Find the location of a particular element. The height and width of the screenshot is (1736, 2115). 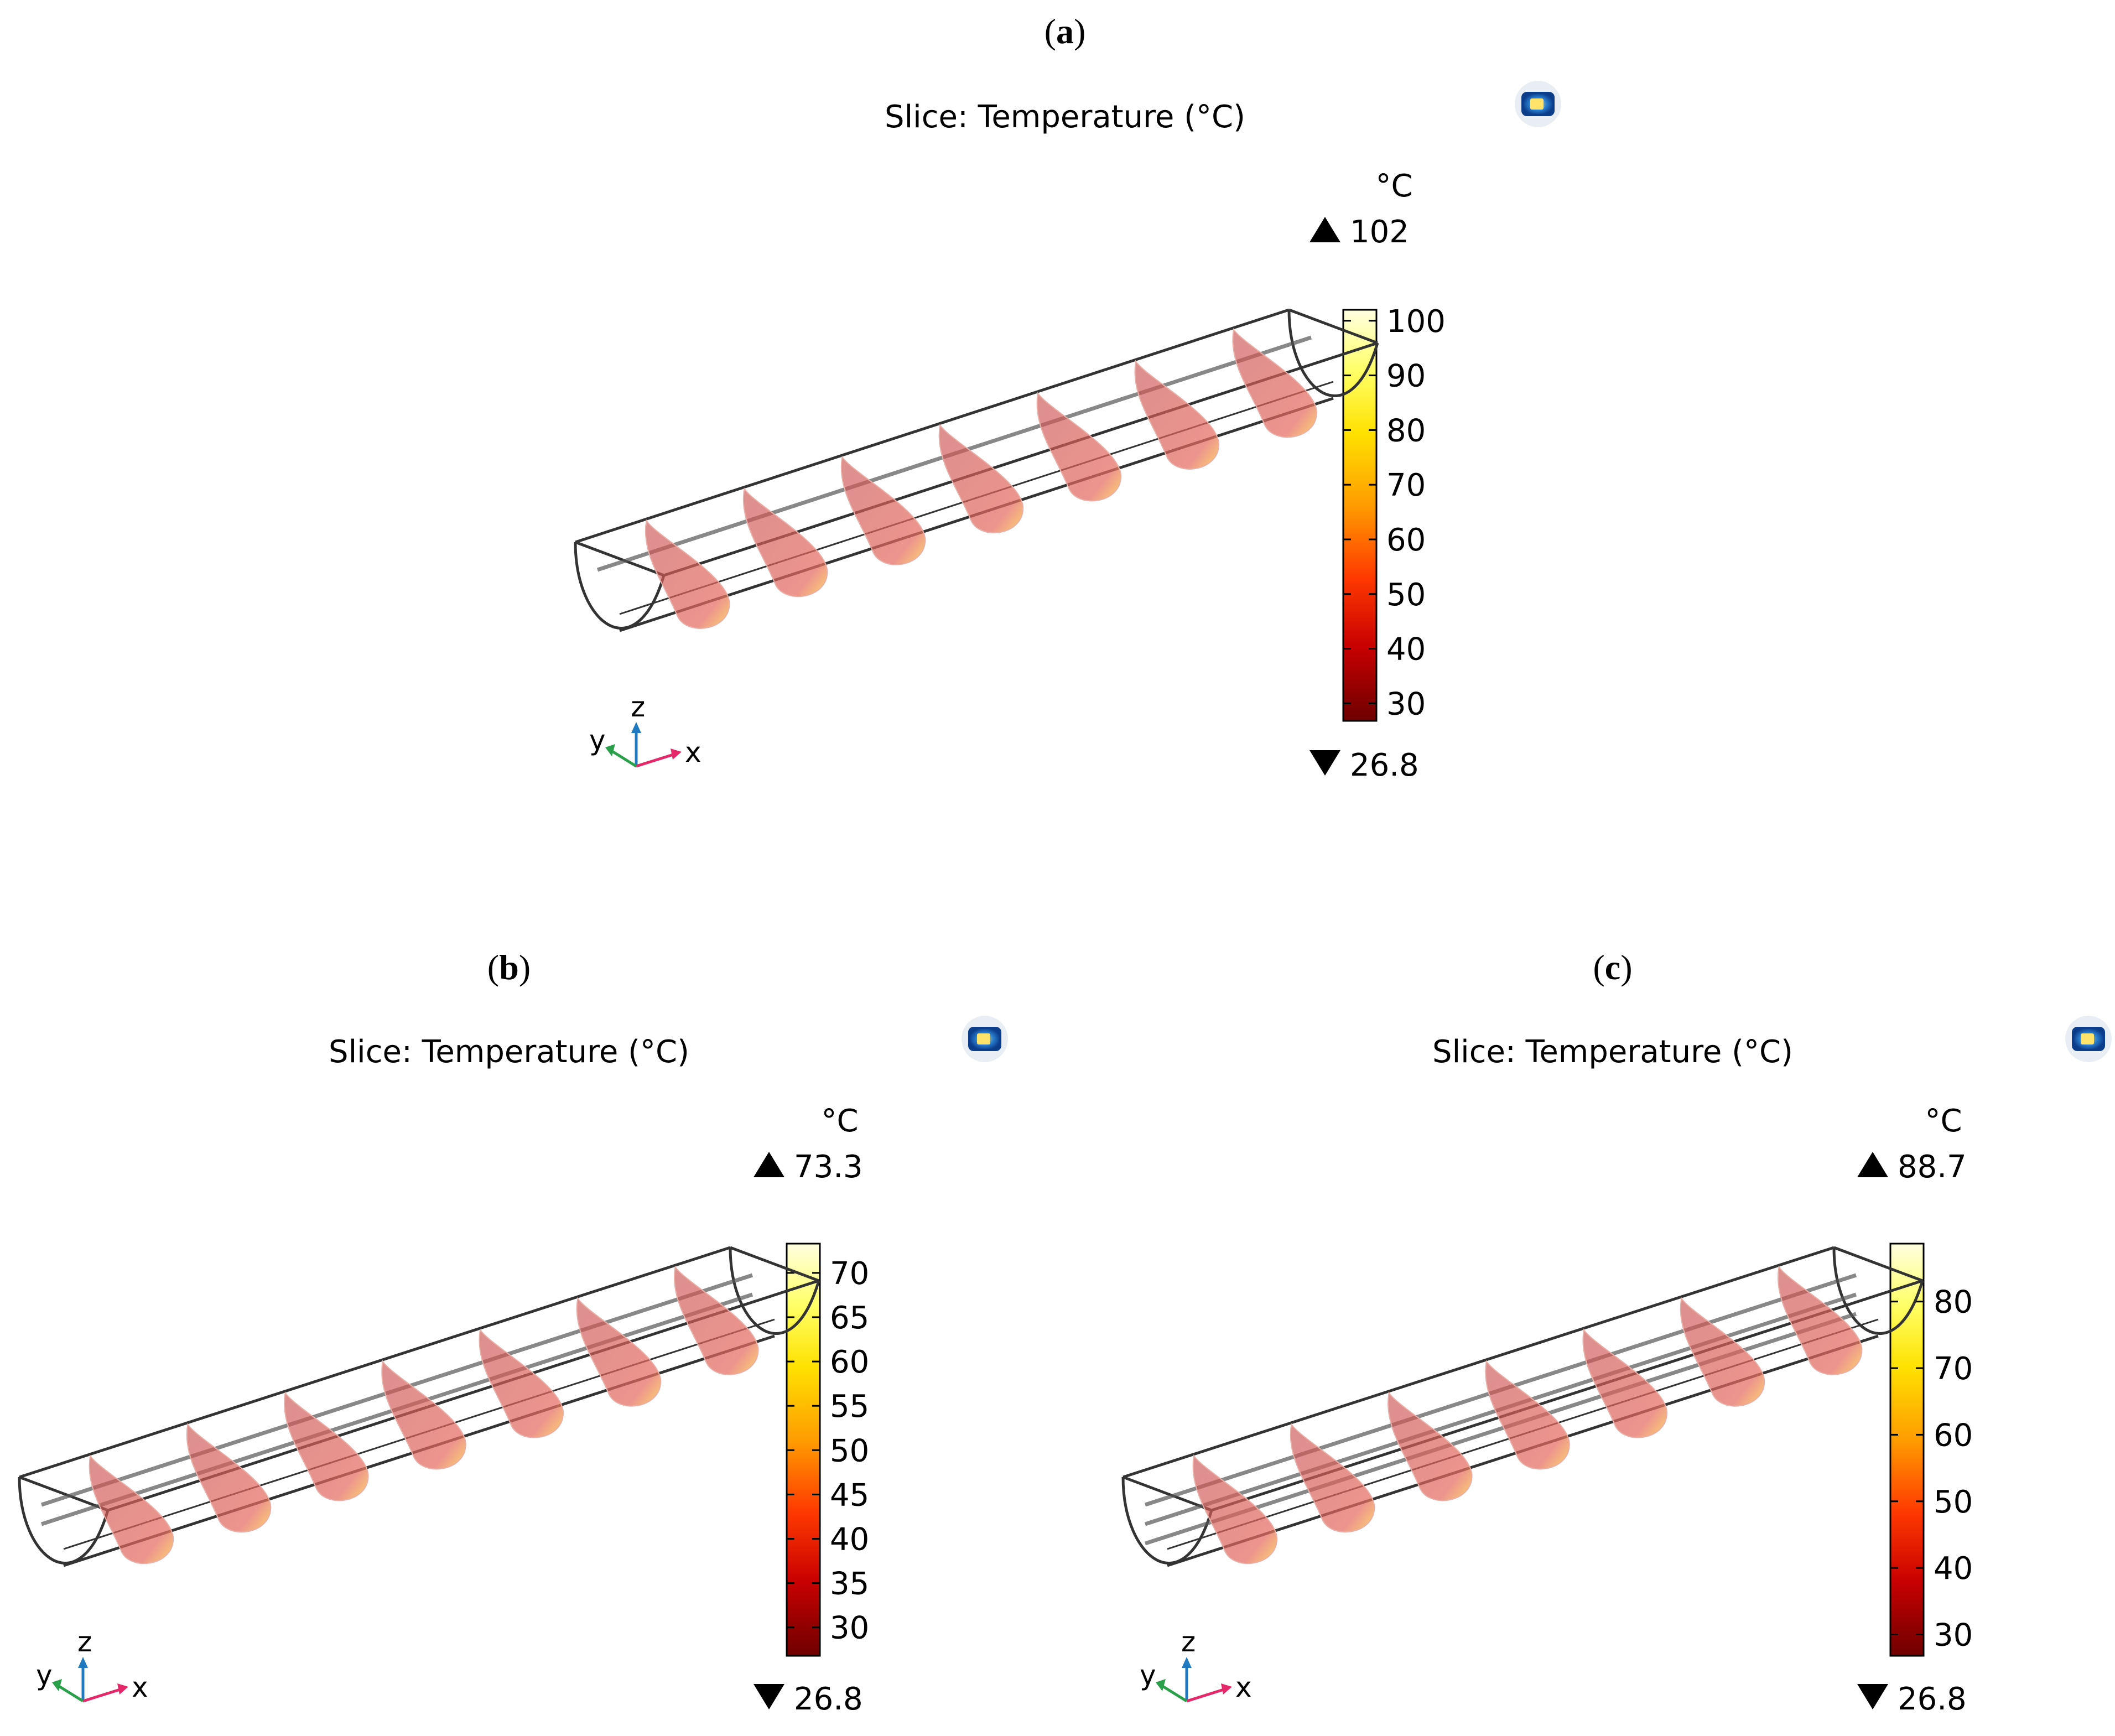

panel-label: (a) is located at coordinates (1065, 31).